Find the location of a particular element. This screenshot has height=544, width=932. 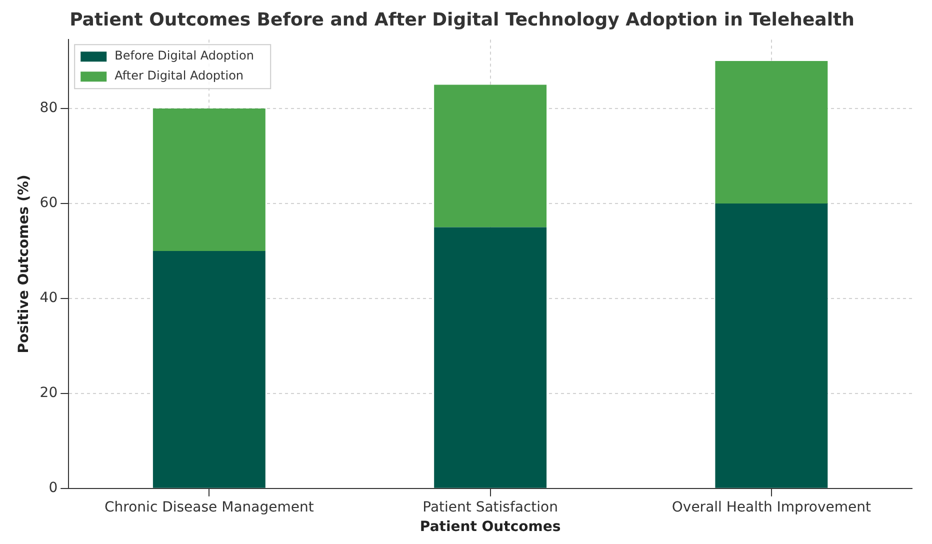

x-tick-label: Overall Health Improvement is located at coordinates (772, 507).